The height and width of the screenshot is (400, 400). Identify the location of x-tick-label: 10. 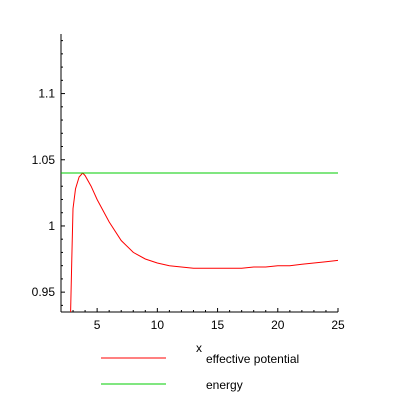
(158, 325).